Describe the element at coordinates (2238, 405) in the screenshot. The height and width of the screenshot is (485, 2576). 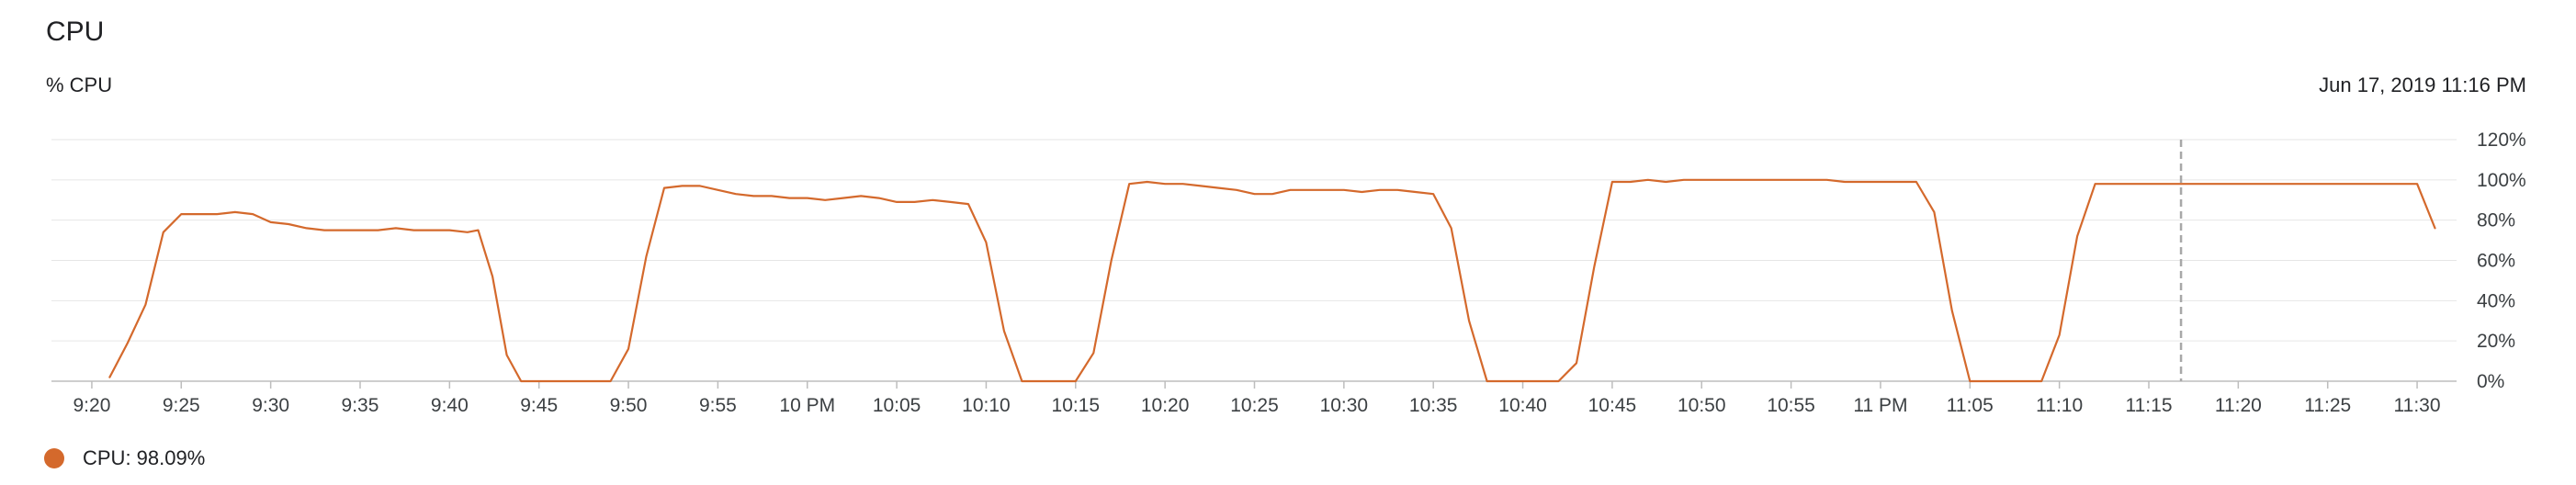
I see `x-tick-label: 11:20` at that location.